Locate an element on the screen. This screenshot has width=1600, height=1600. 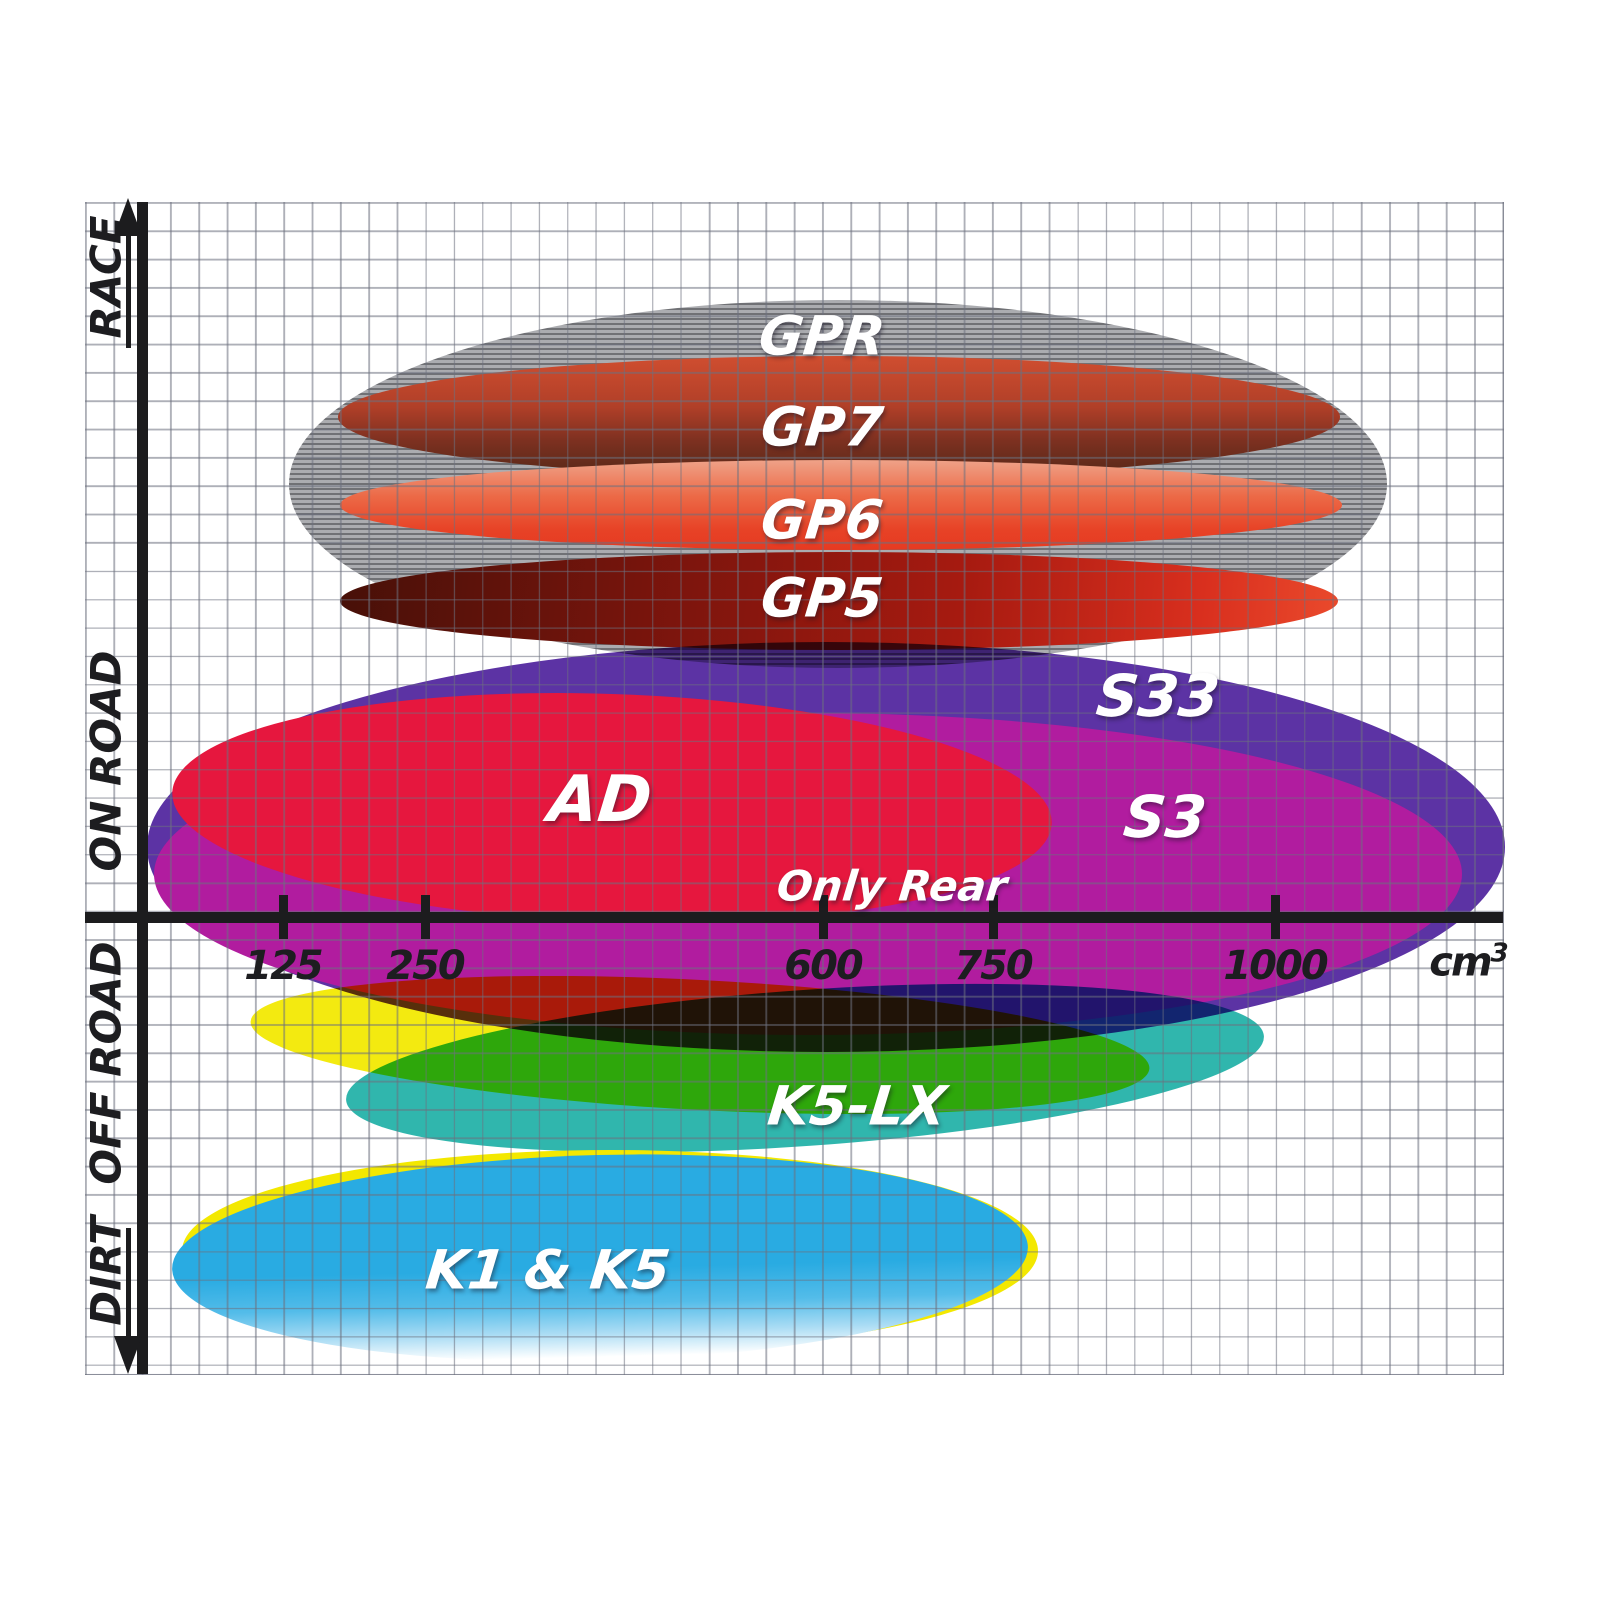
x-tick-label-250: 250 is located at coordinates (425, 966).